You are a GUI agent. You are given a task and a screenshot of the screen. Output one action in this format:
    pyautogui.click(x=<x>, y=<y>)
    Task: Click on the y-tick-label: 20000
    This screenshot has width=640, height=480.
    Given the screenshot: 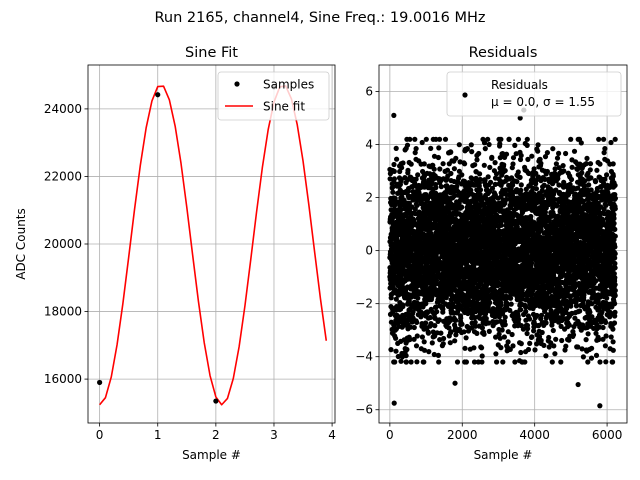 What is the action you would take?
    pyautogui.click(x=63, y=244)
    